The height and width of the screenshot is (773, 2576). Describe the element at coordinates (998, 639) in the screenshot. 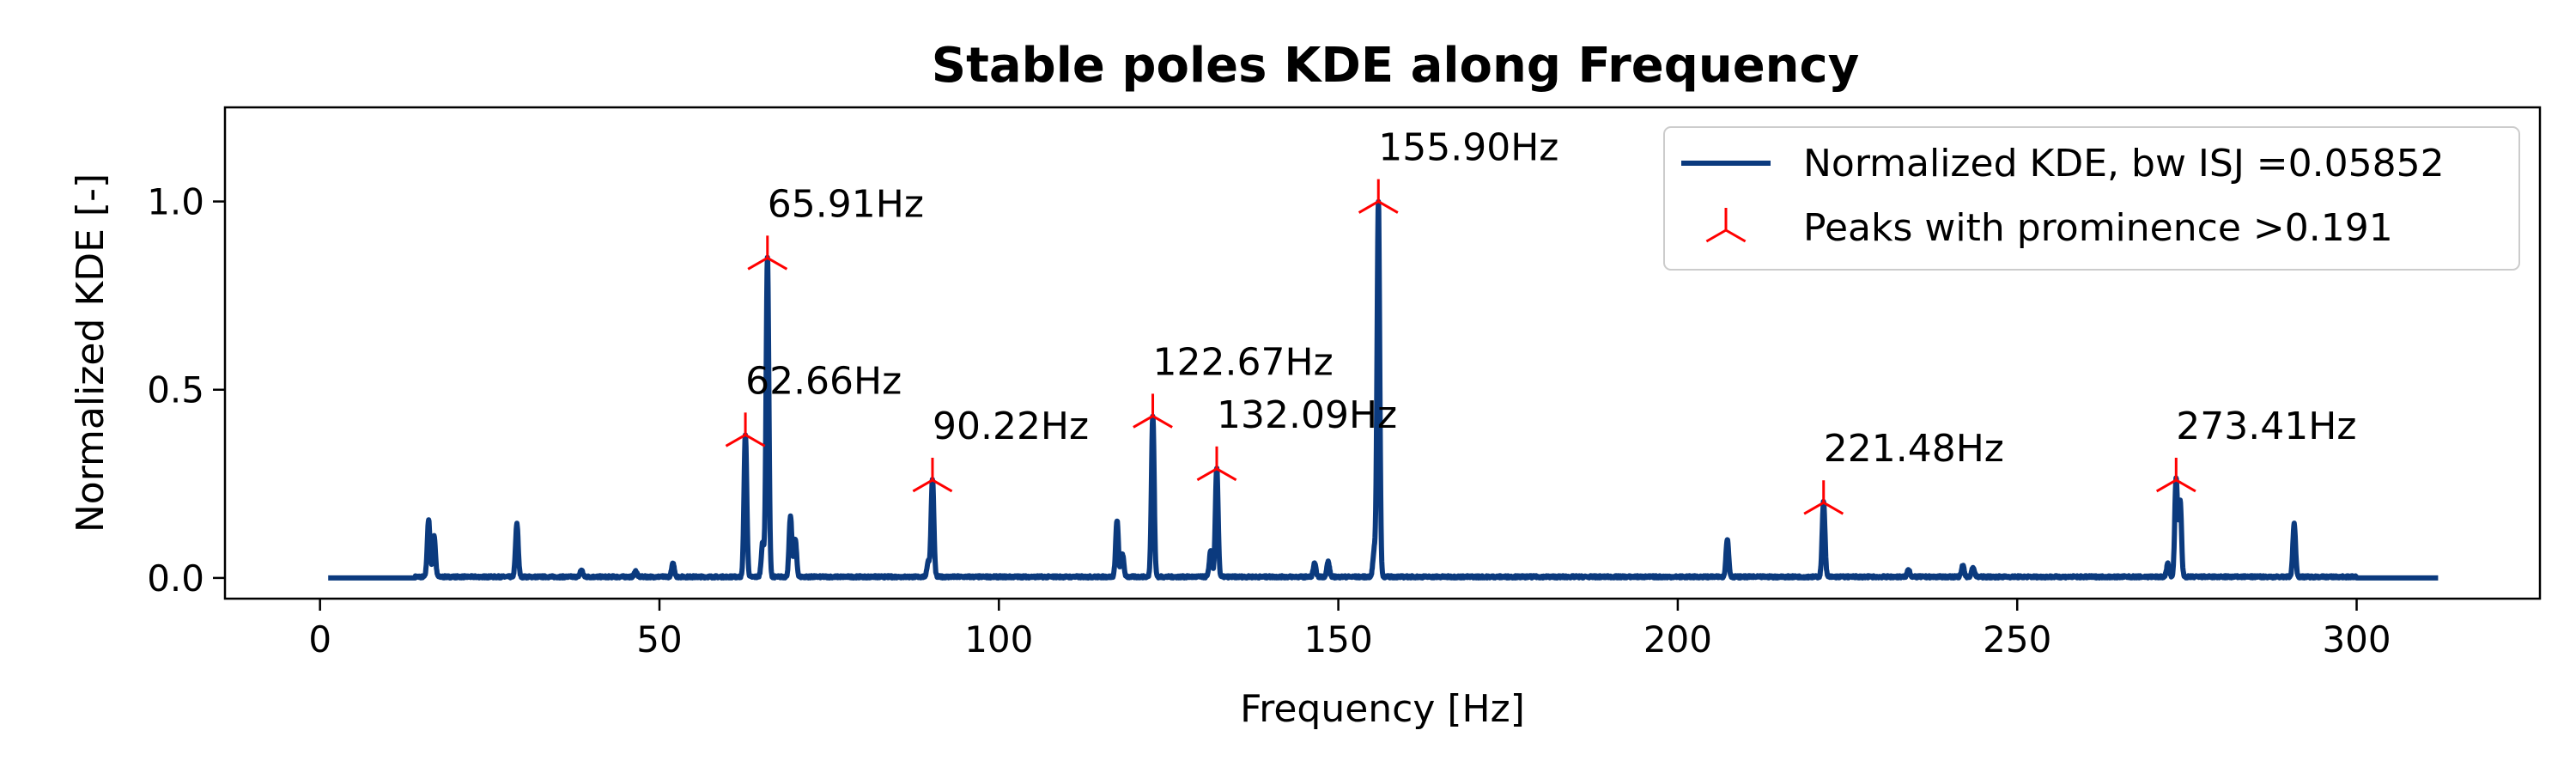

I see `x-tick-label: 100` at that location.